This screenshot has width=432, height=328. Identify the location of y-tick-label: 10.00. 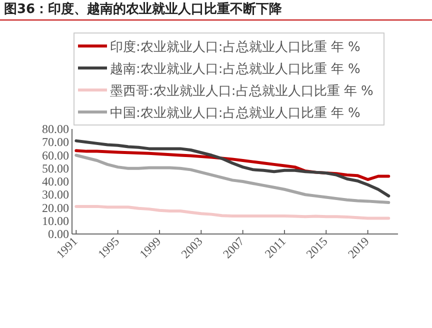
(55, 221).